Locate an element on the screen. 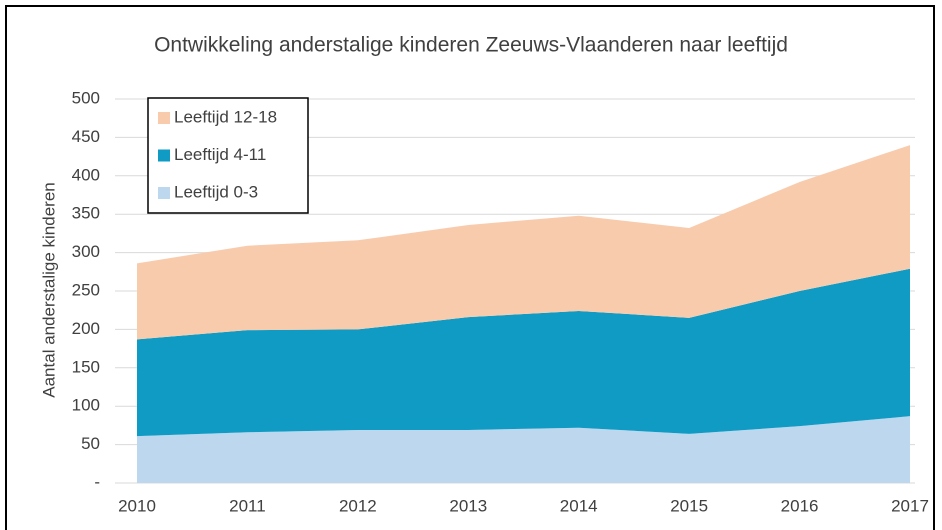 The height and width of the screenshot is (530, 942). x-tick-label: 2017 is located at coordinates (910, 505).